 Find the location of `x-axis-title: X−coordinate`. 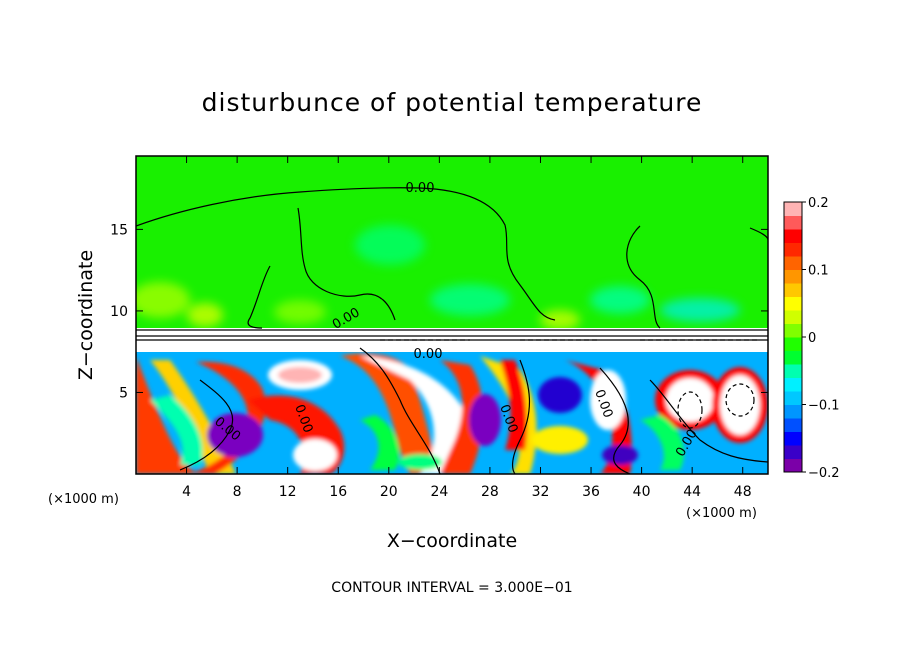

x-axis-title: X−coordinate is located at coordinates (452, 541).